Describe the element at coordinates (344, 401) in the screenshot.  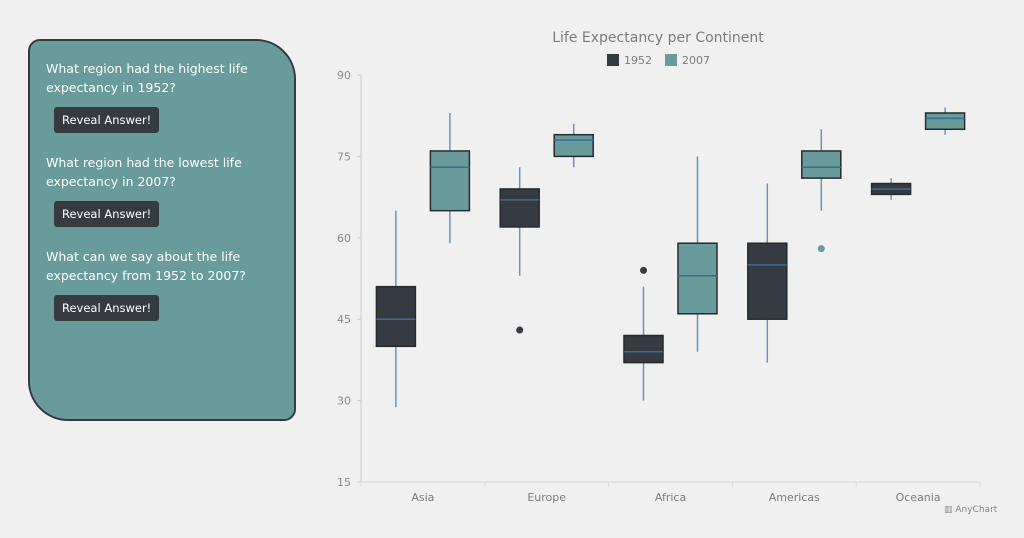
I see `y-tick-label: 30` at that location.